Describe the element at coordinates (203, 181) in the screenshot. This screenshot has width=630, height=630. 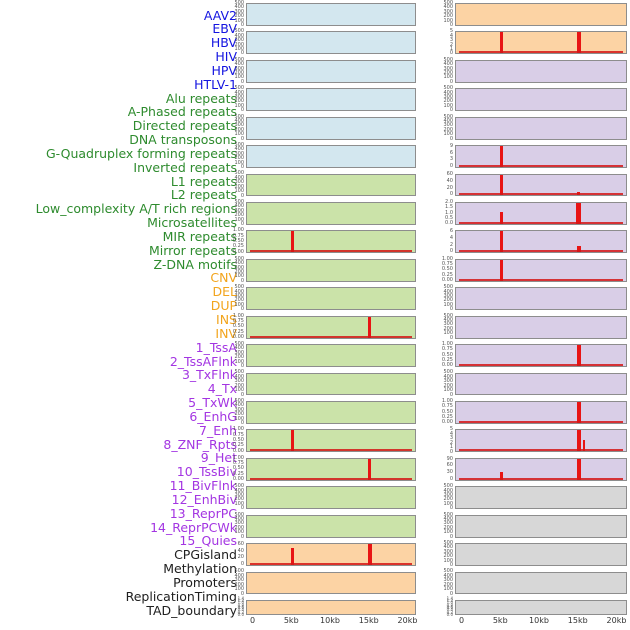
I see `feature-label: L1 repeats` at that location.